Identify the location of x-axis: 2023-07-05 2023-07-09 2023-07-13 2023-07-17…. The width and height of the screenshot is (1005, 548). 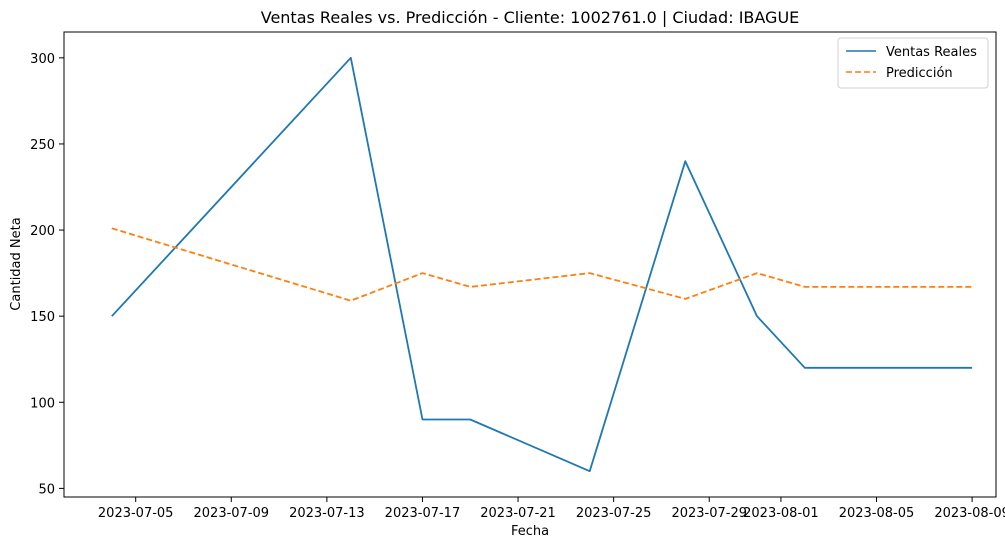
(551, 509).